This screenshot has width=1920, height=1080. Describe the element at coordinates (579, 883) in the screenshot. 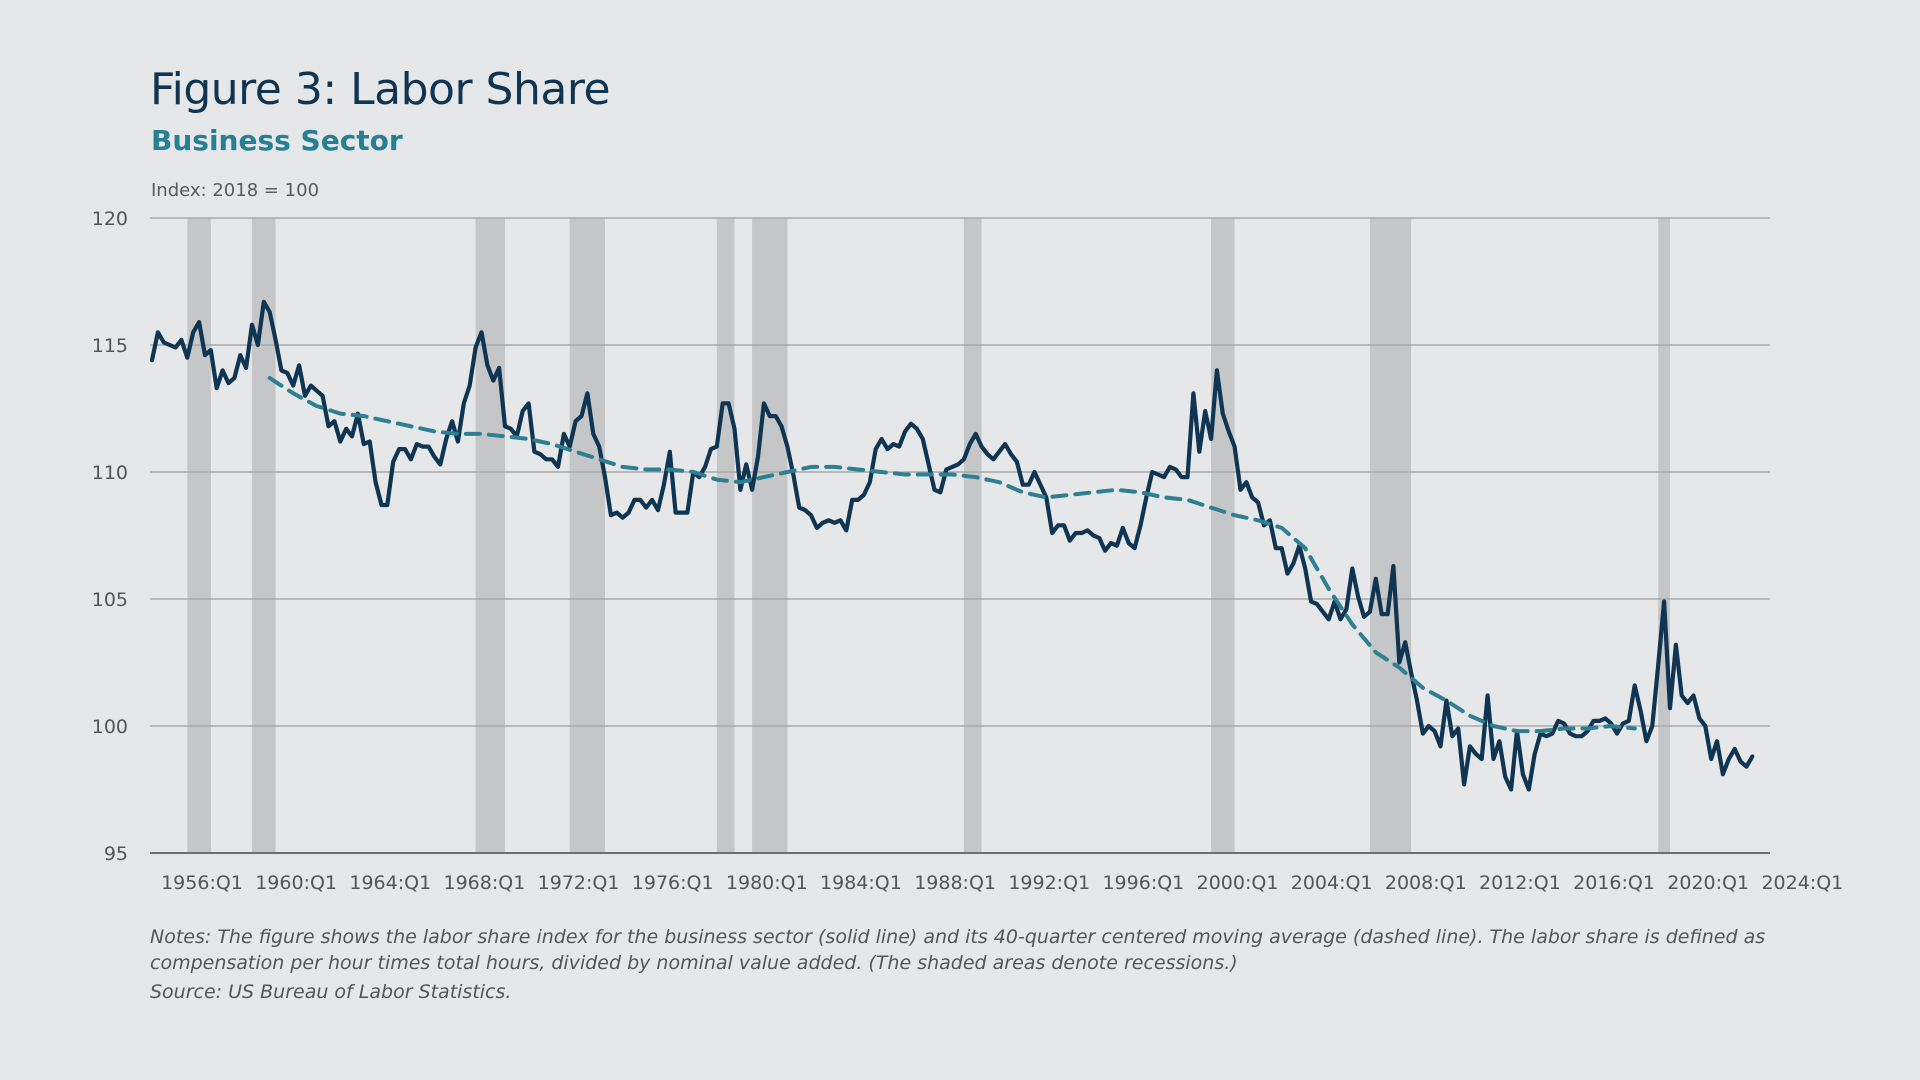

I see `x-tick-label: 1972:Q1` at that location.